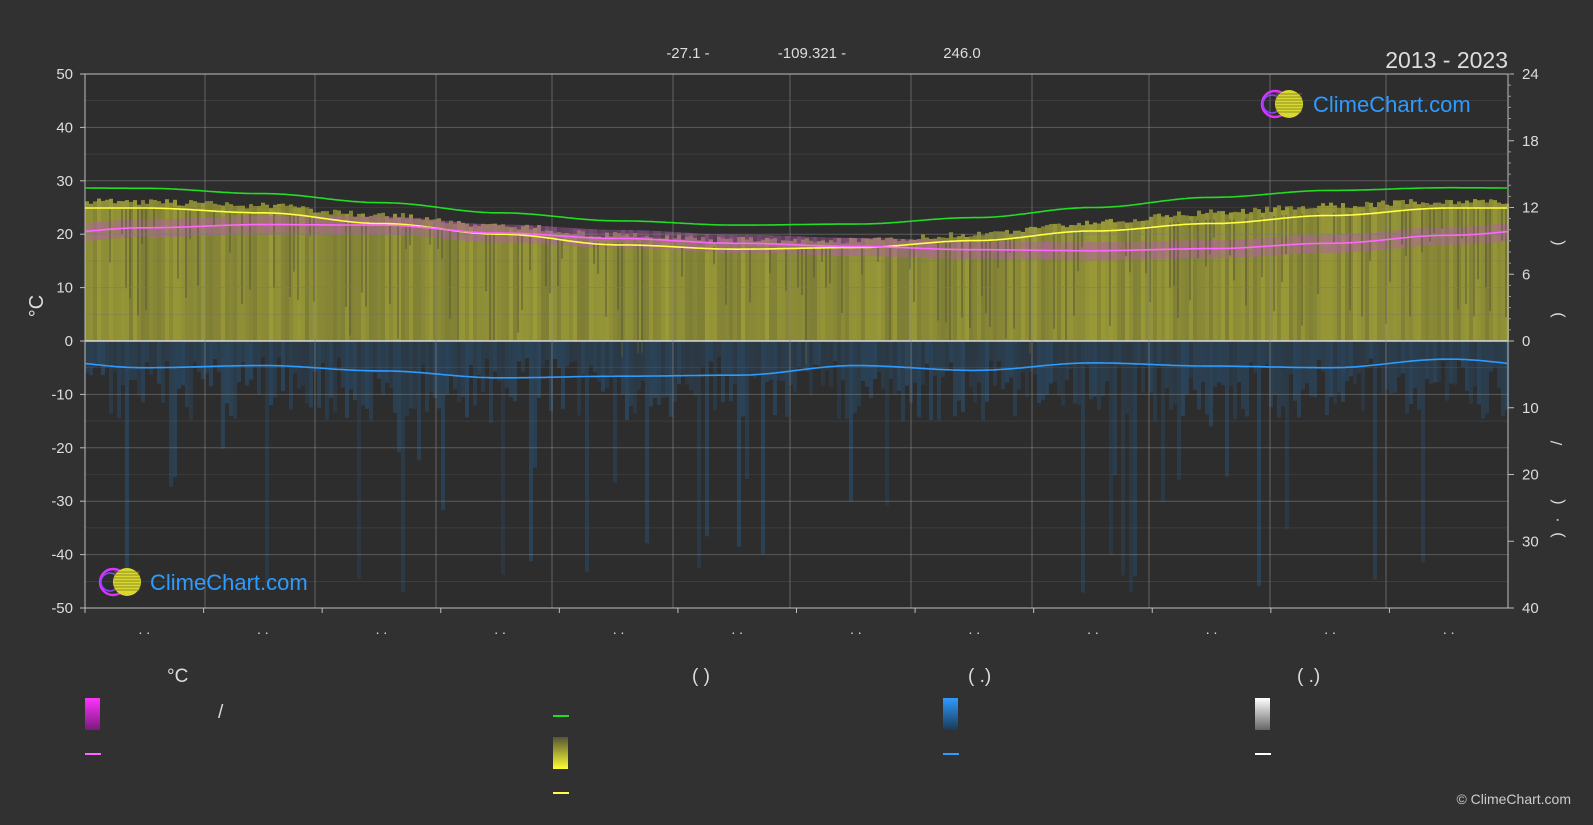 This screenshot has width=1593, height=825. Describe the element at coordinates (1530, 74) in the screenshot. I see `y-right-tick-label: 24` at that location.